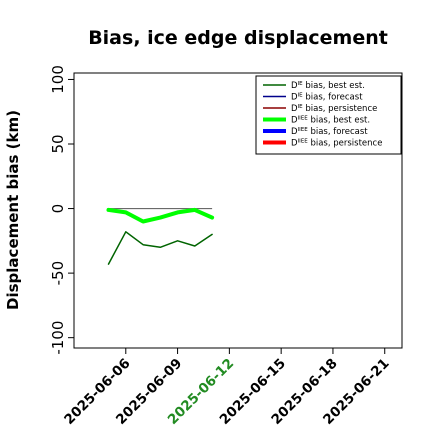 Image resolution: width=440 pixels, height=440 pixels. I want to click on y-tick-label: -100, so click(58, 338).